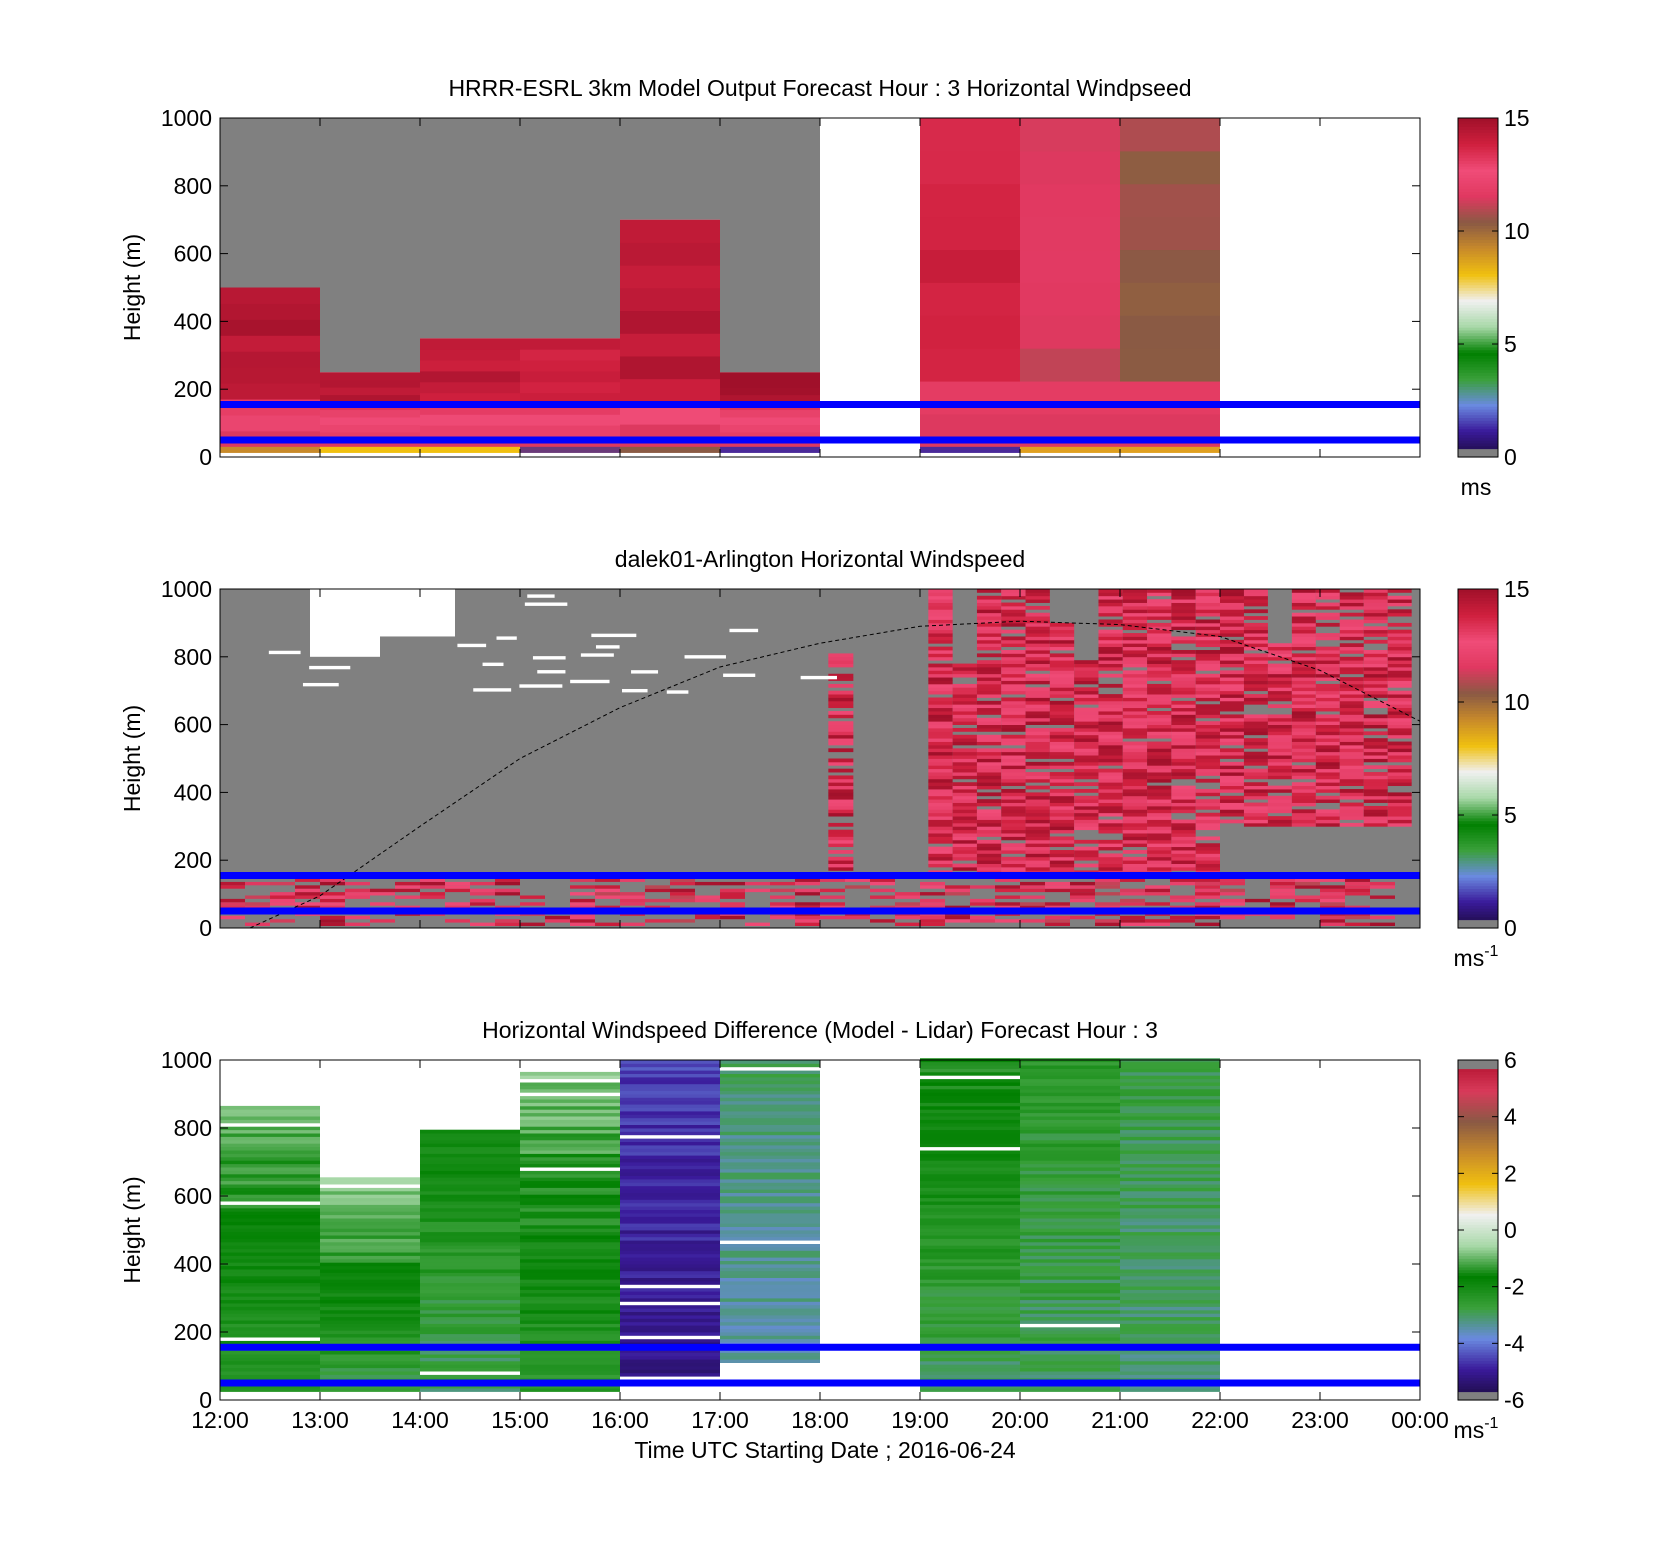 This screenshot has width=1680, height=1561. I want to click on missing-data-cell, so click(270, 203).